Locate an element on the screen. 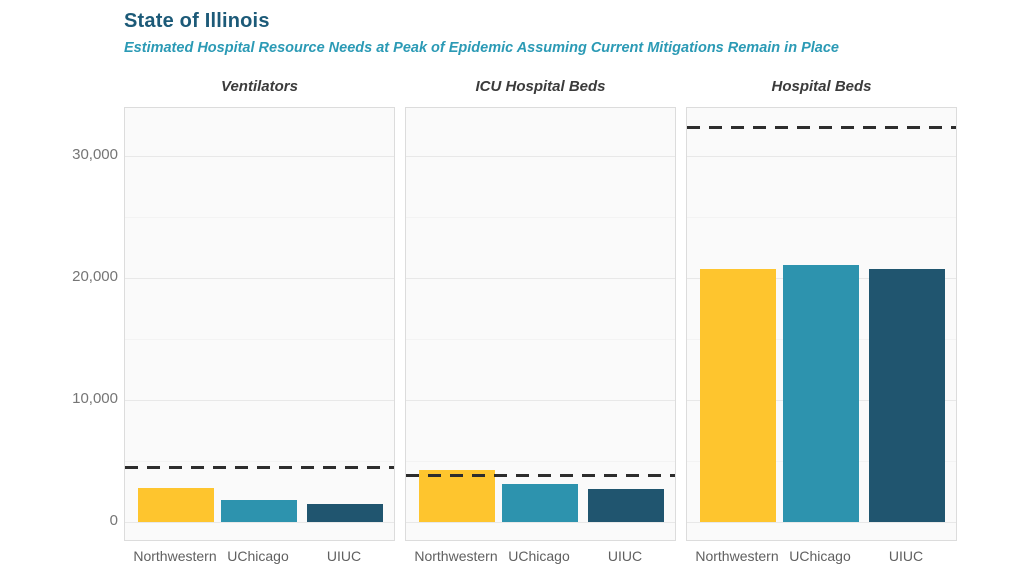 The height and width of the screenshot is (578, 1024). capacity-line-hospital-beds is located at coordinates (821, 128).